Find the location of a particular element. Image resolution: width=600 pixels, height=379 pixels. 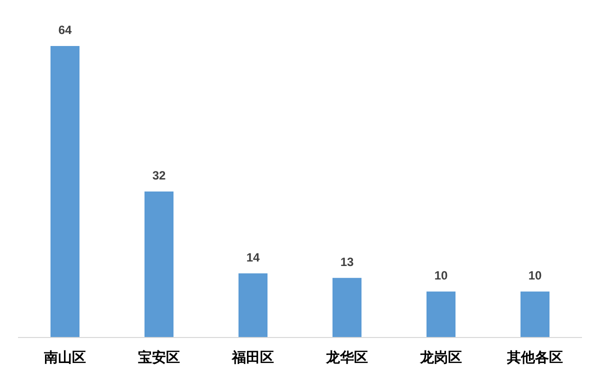

x-tick-label: 福田区 is located at coordinates (252, 357).